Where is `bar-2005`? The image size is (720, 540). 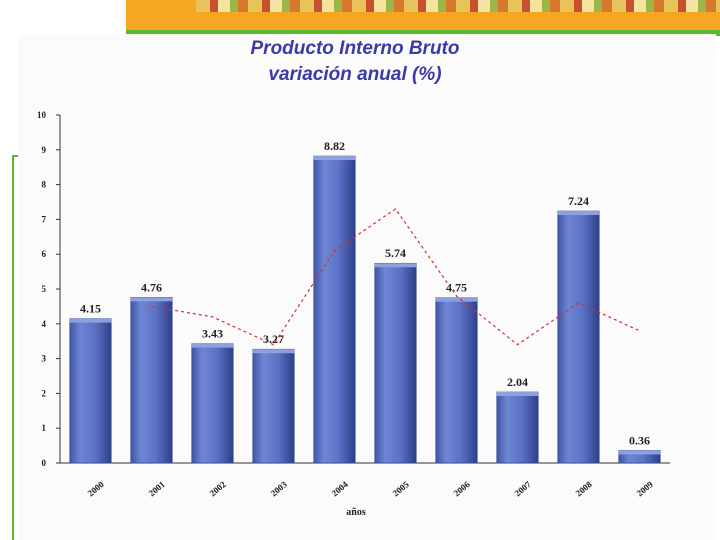 bar-2005 is located at coordinates (395, 363).